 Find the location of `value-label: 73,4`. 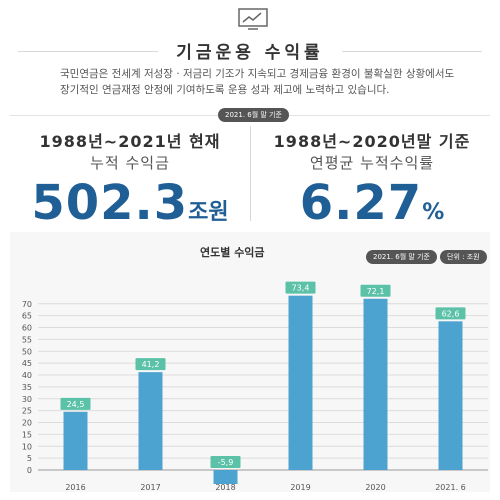

value-label: 73,4 is located at coordinates (301, 288).